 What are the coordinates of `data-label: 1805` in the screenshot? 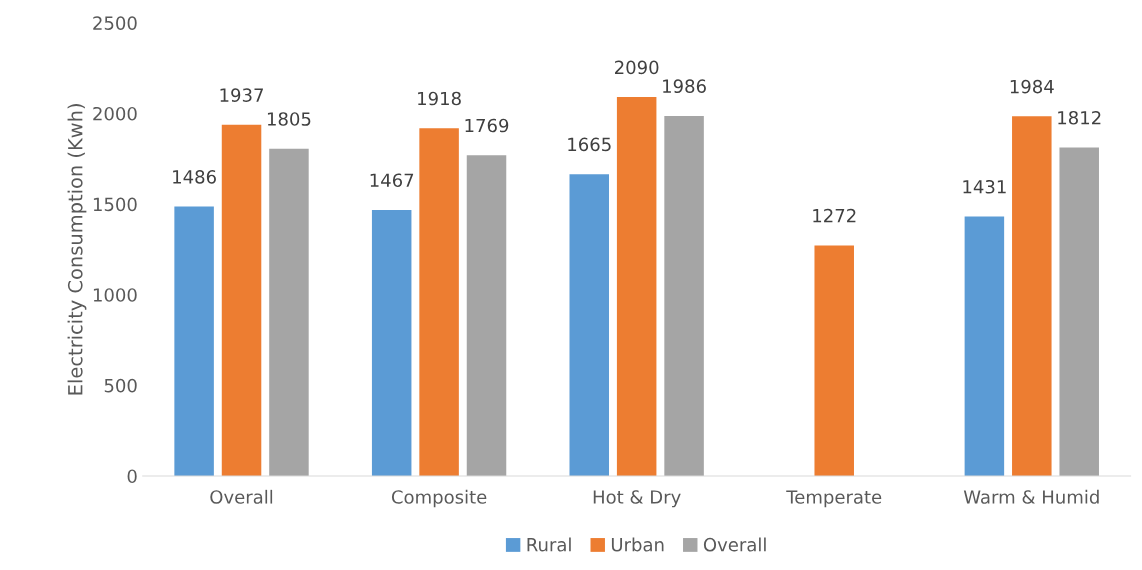 It's located at (289, 119).